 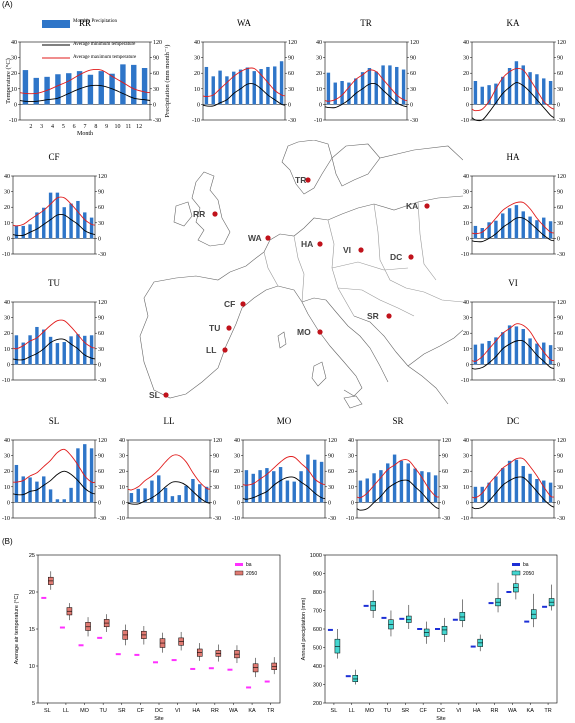 What do you see at coordinates (317, 612) in the screenshot?
I see `y-tick-label: 700` at bounding box center [317, 612].